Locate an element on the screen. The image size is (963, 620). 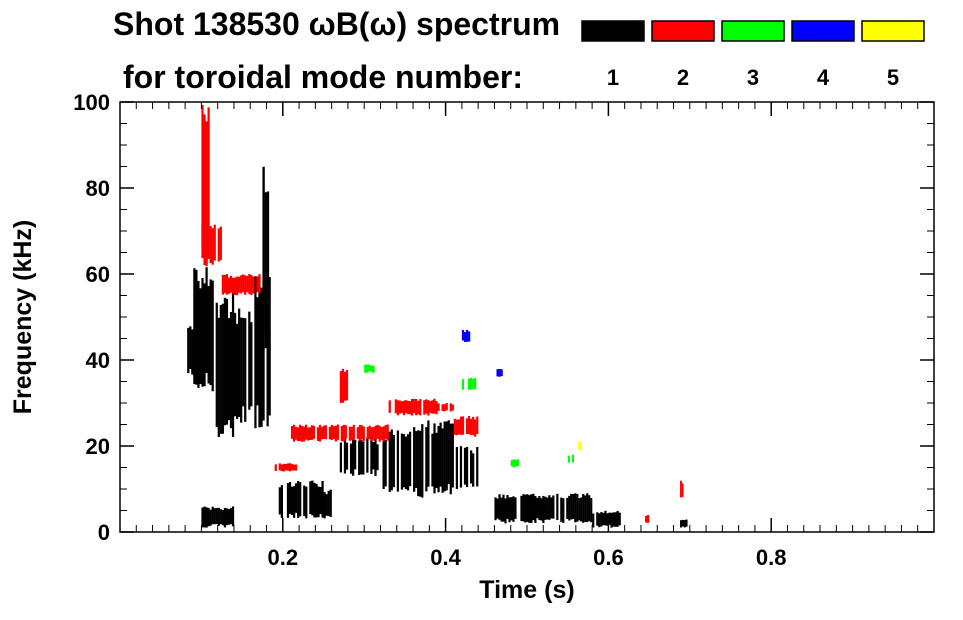
y-tick-label: 0 is located at coordinates (104, 532).